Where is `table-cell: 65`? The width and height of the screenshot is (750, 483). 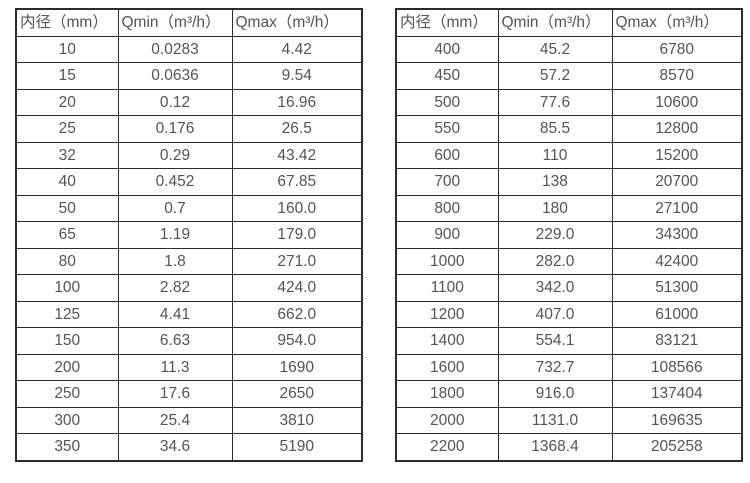
table-cell: 65 is located at coordinates (67, 235).